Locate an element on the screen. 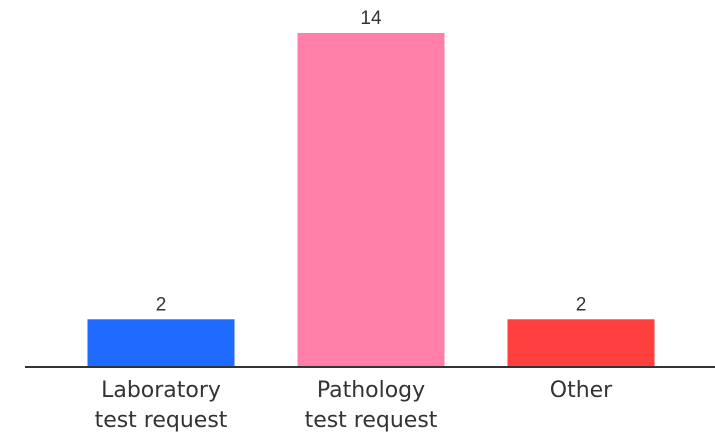 This screenshot has width=715, height=432. value-label-0: 2 is located at coordinates (161, 304).